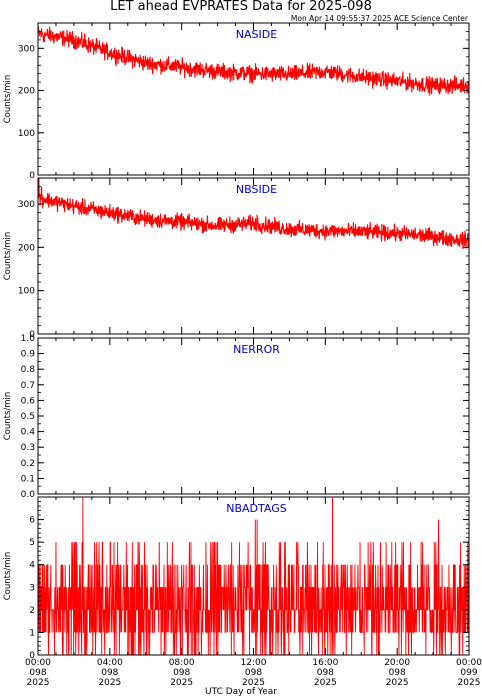 This screenshot has height=700, width=482. What do you see at coordinates (256, 189) in the screenshot?
I see `panel-nbside-label: NBSIDE` at bounding box center [256, 189].